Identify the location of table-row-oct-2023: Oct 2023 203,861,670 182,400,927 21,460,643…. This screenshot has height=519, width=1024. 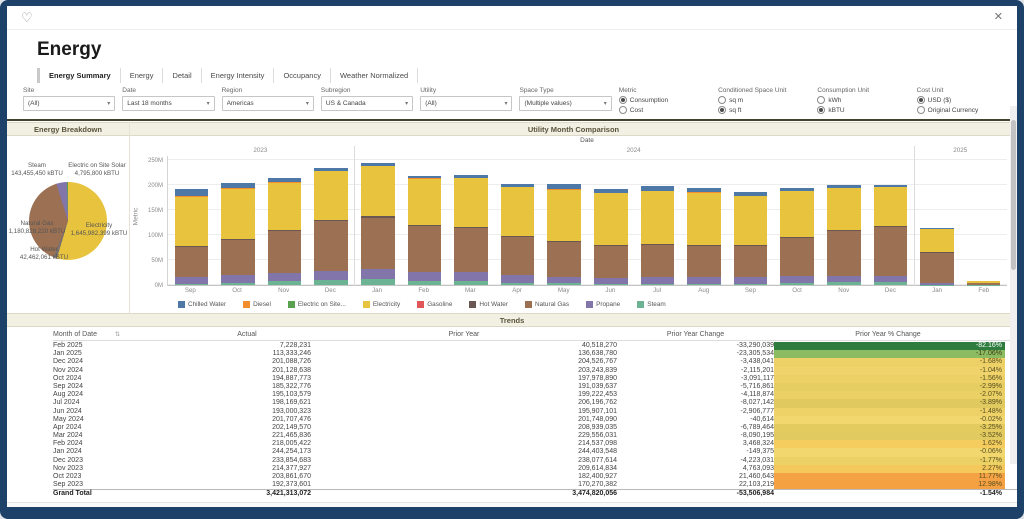
(535, 477).